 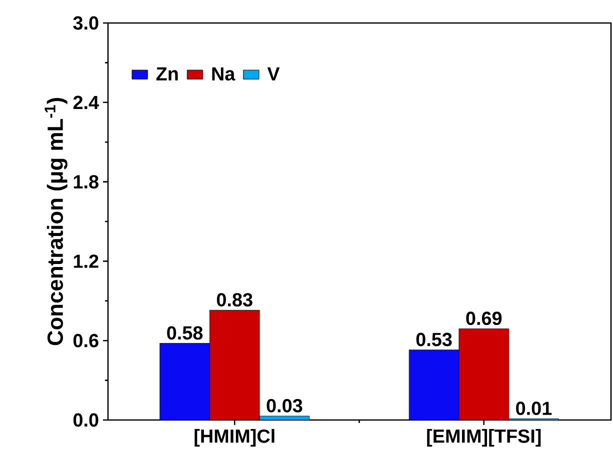 What do you see at coordinates (86, 103) in the screenshot?
I see `y-tick-label: 2.4` at bounding box center [86, 103].